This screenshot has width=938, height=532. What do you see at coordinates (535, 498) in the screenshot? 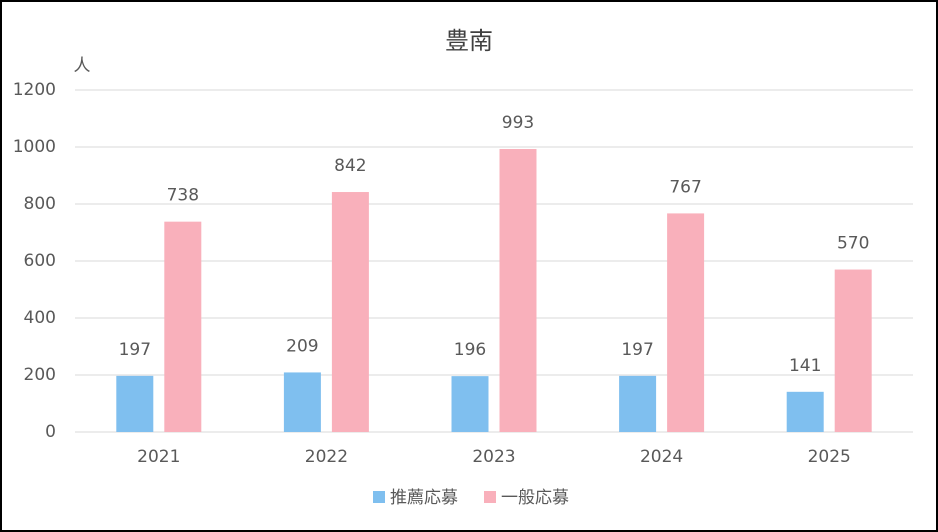
I see `legend-label: 一般応募` at bounding box center [535, 498].